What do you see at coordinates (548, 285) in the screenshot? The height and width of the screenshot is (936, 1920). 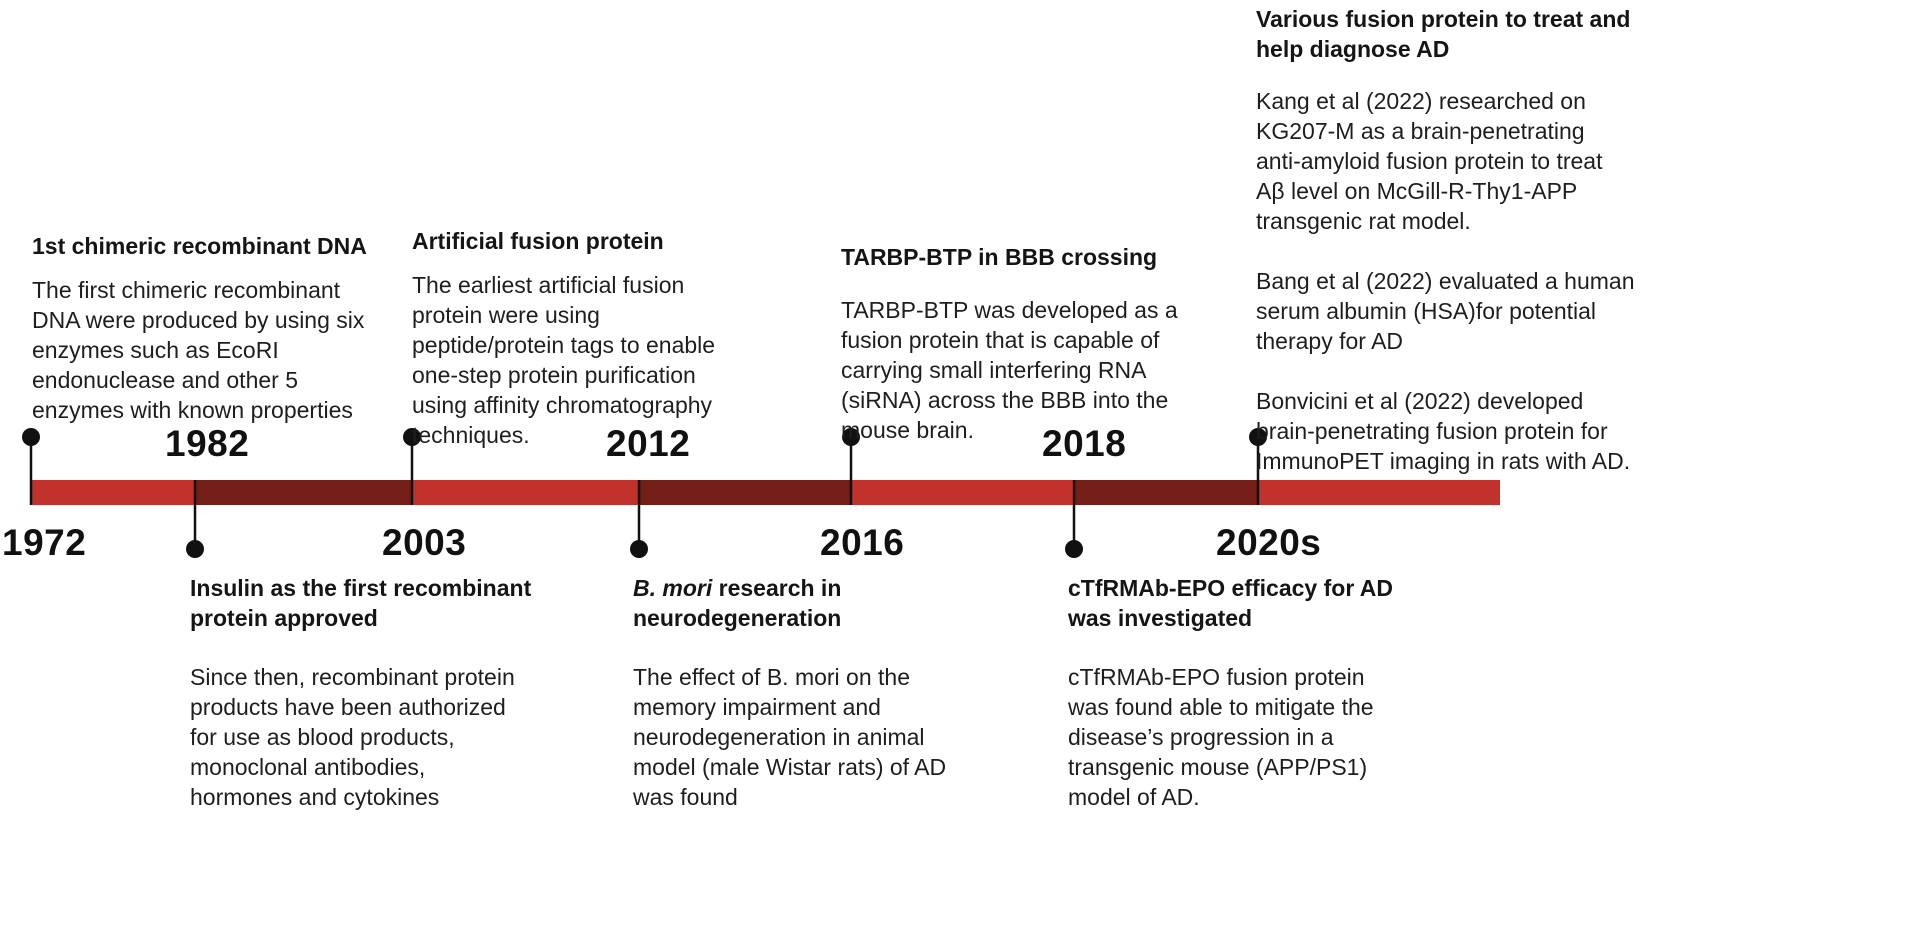 I see `text-line: The earliest artificial fusion` at bounding box center [548, 285].